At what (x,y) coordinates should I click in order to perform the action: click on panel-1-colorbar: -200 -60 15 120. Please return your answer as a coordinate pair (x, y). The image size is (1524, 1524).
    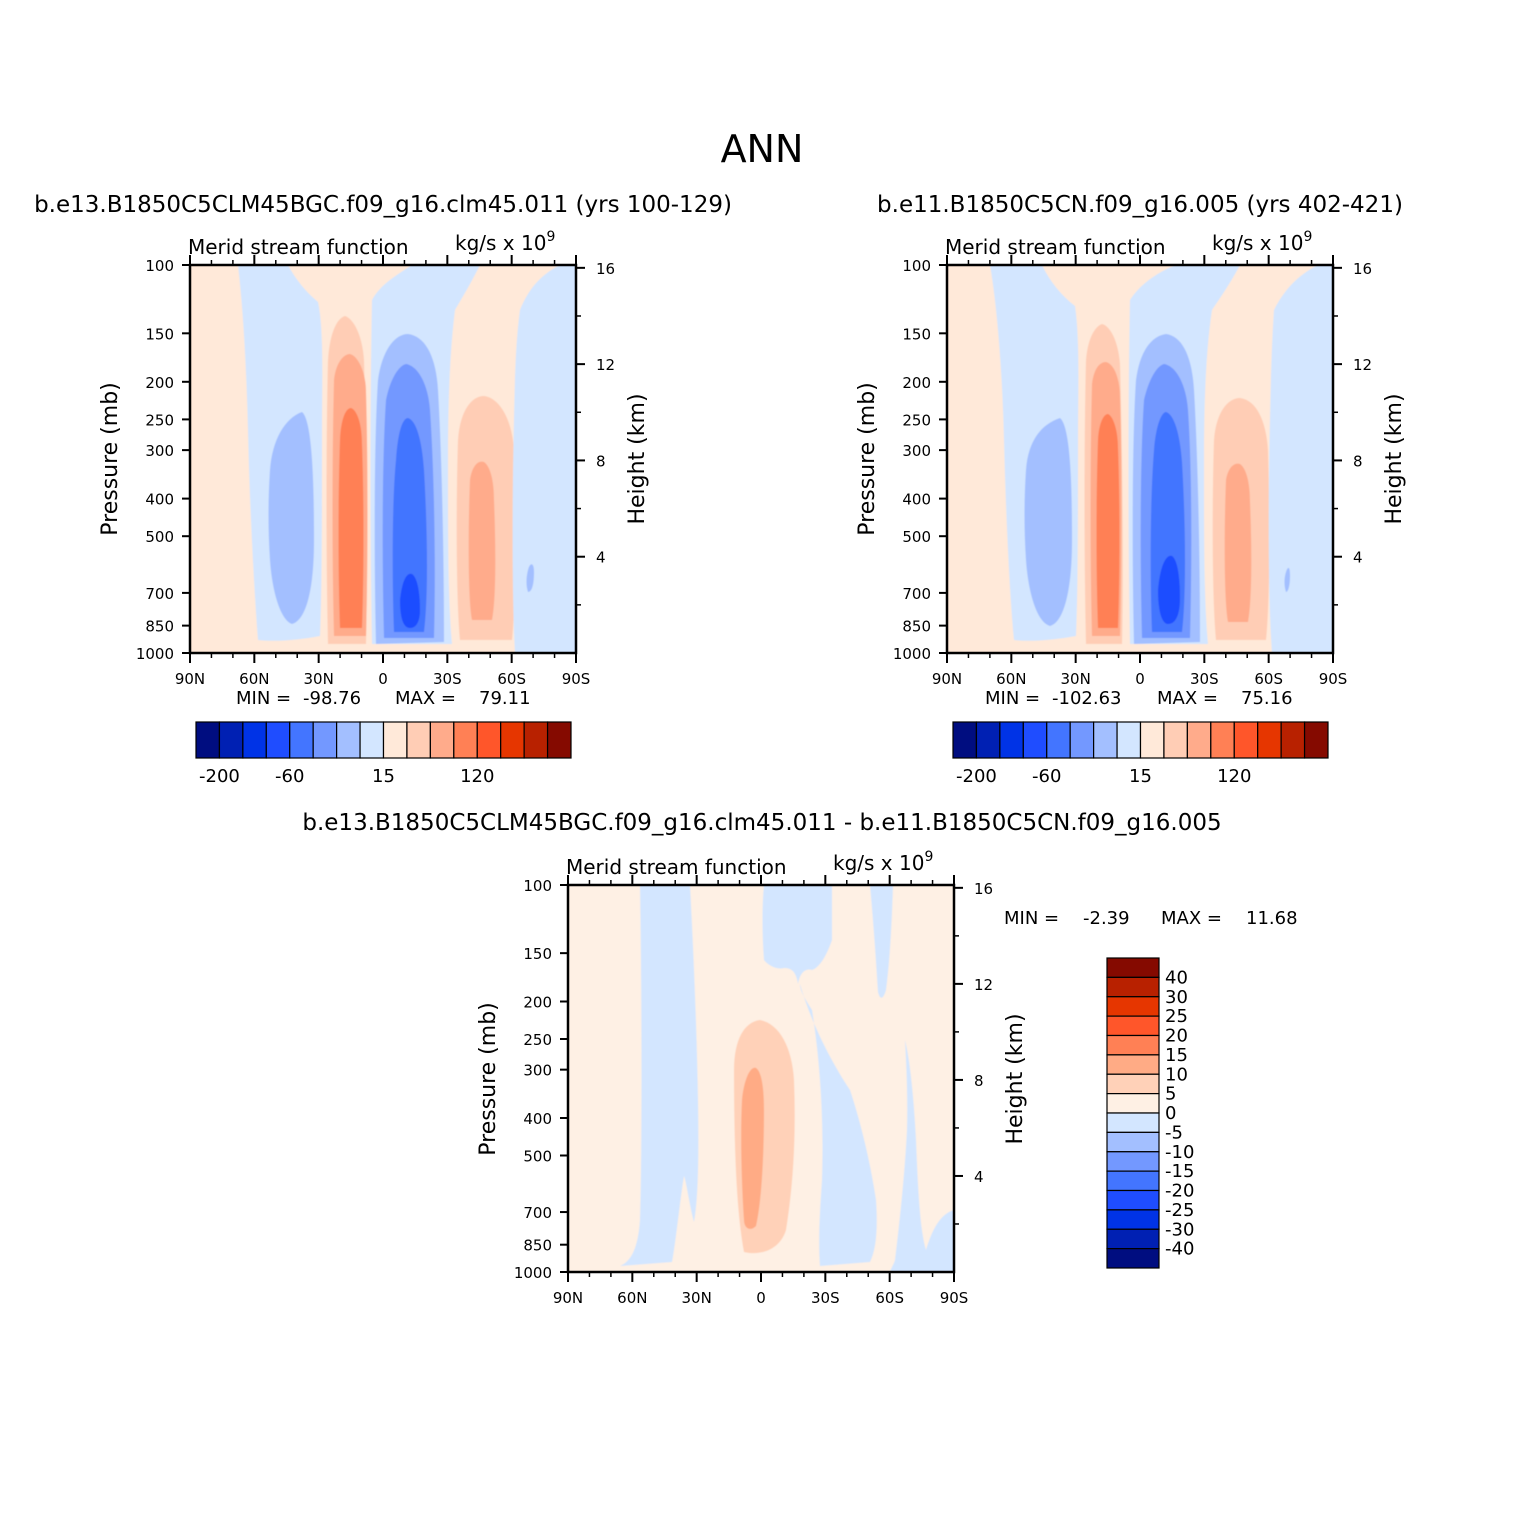
    Looking at the image, I should click on (383, 754).